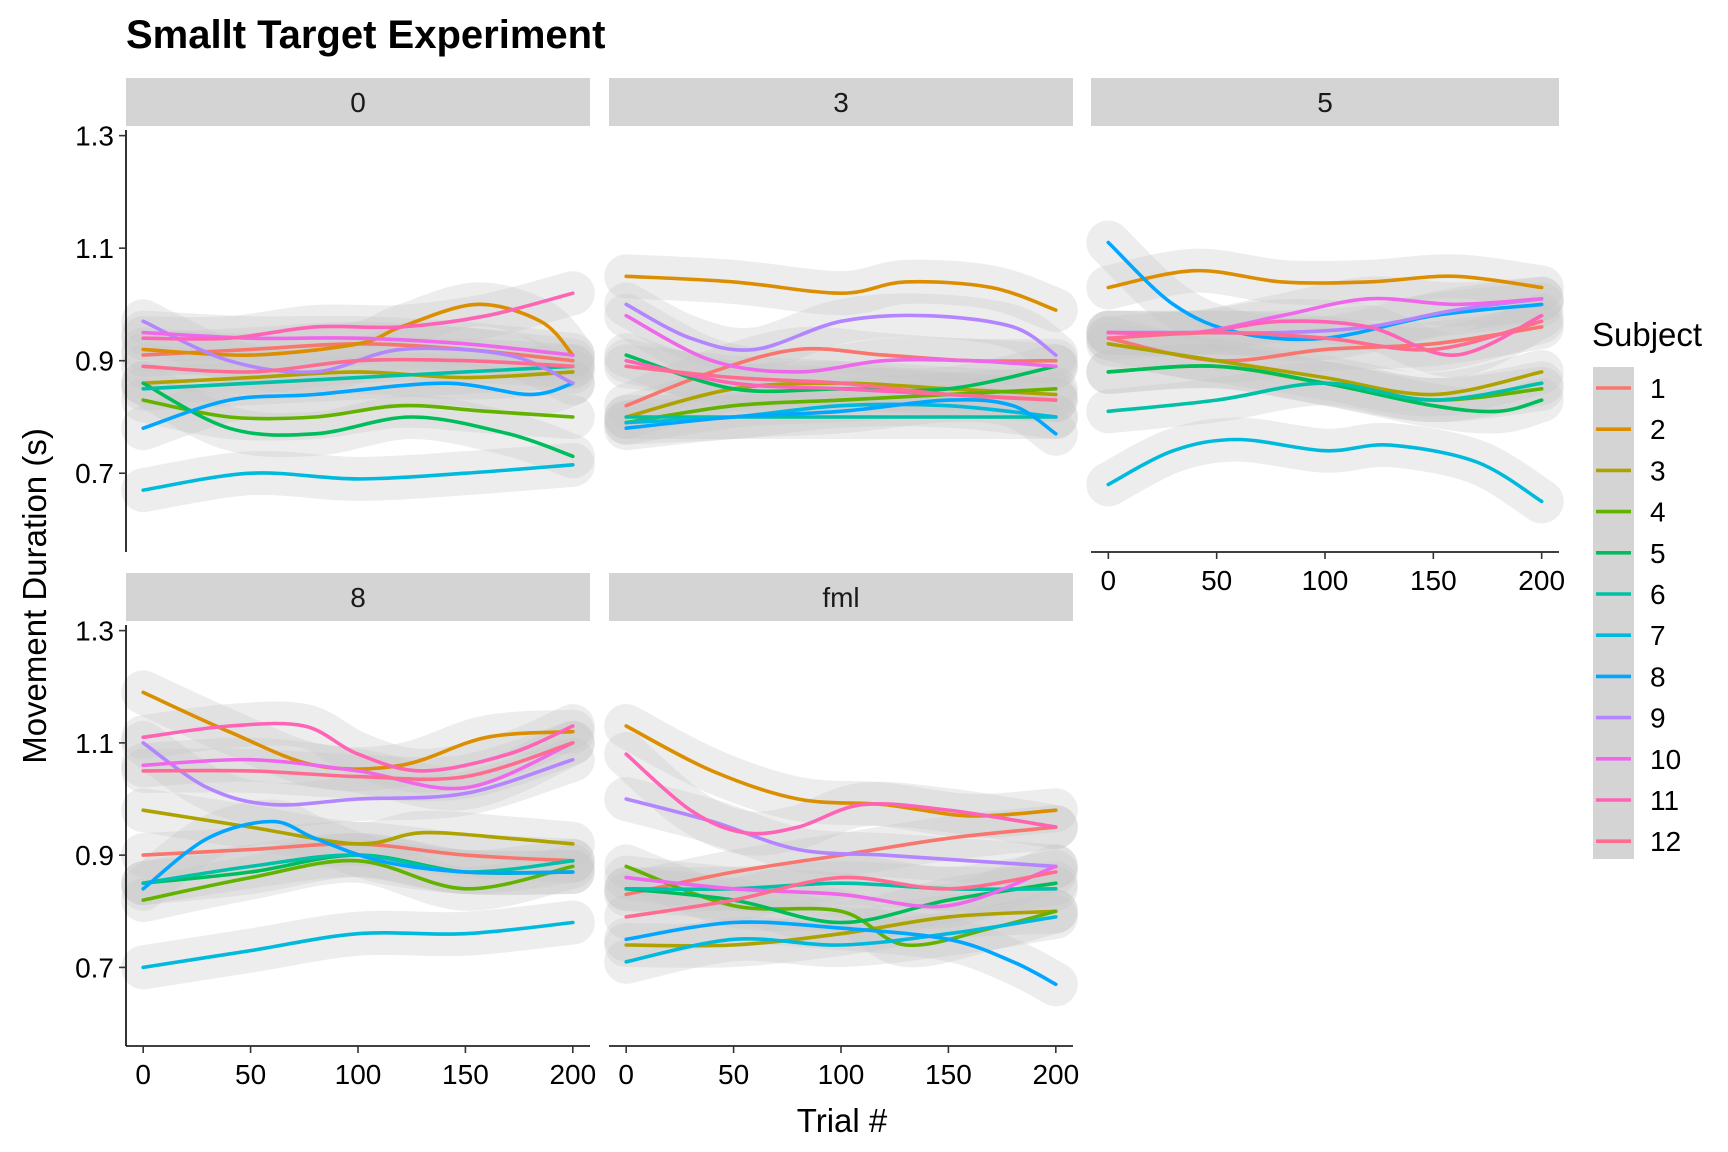  Describe the element at coordinates (1658, 594) in the screenshot. I see `legend-label: 6` at that location.